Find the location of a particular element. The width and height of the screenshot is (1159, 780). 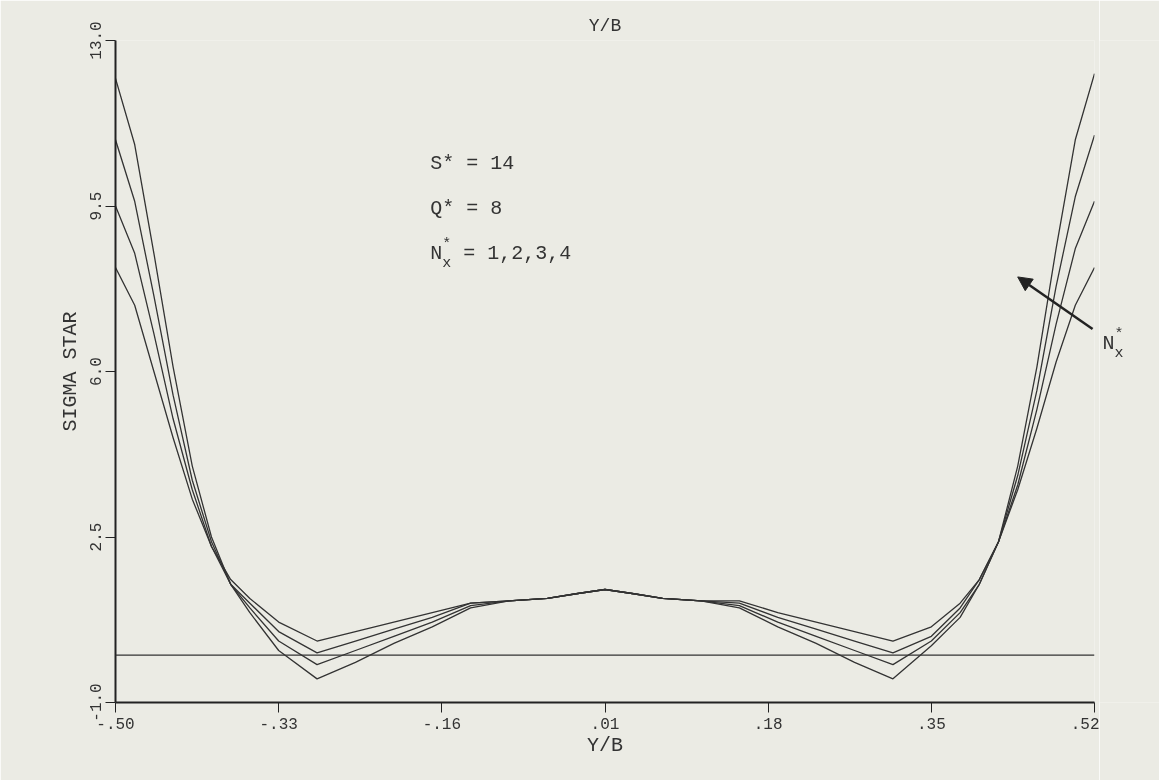

x-tick-label: -.16 is located at coordinates (442, 724).